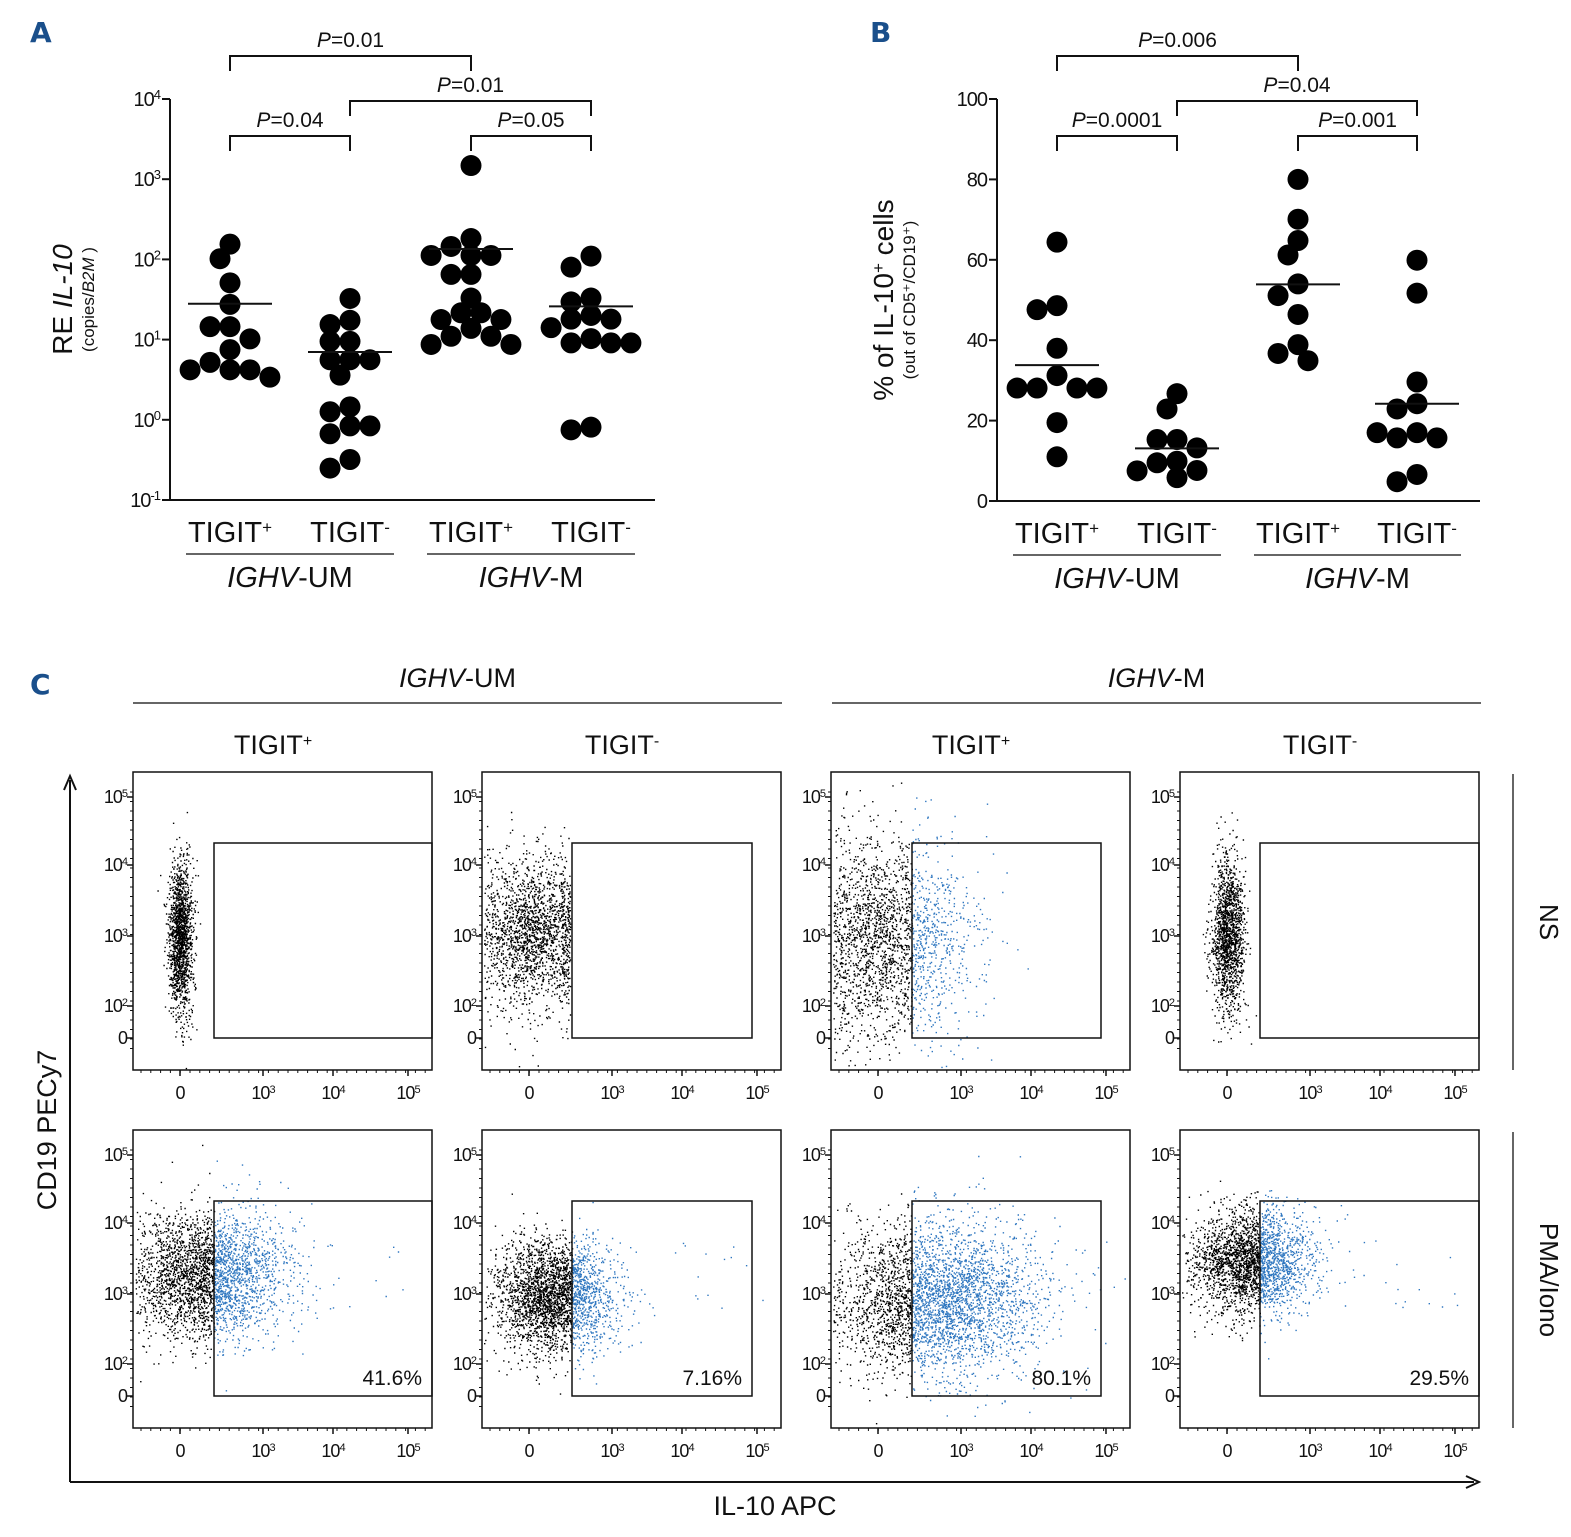 The width and height of the screenshot is (1571, 1537). What do you see at coordinates (814, 1155) in the screenshot?
I see `y-tick-label: 10⁵` at bounding box center [814, 1155].